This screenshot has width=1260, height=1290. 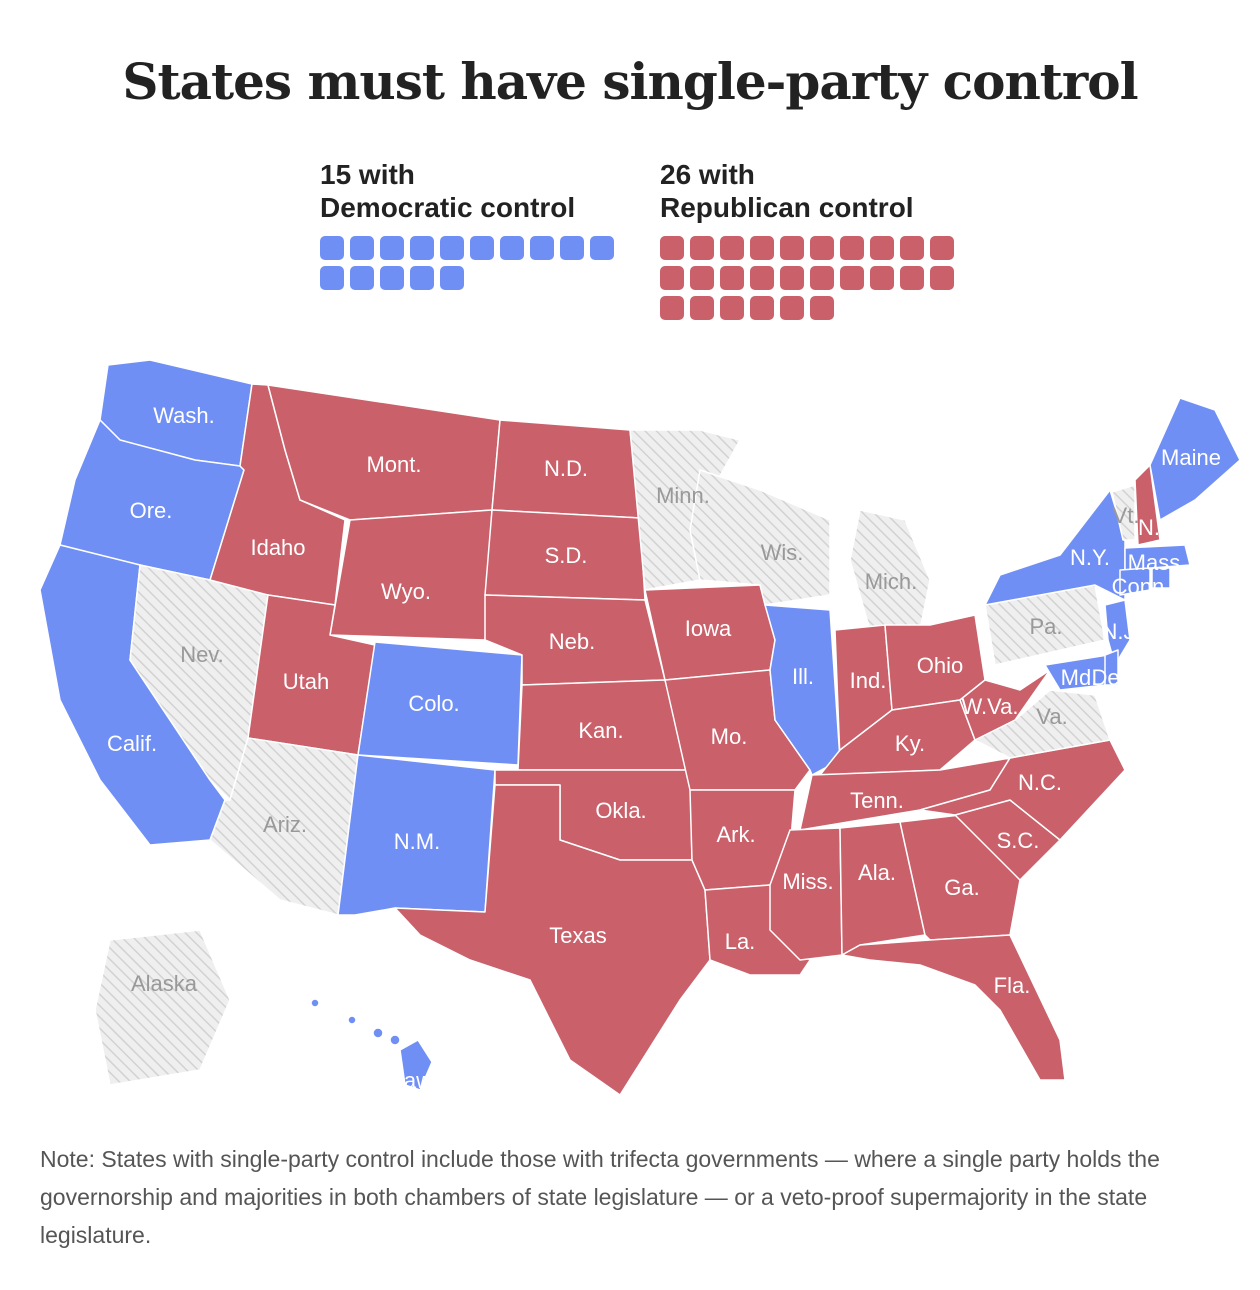 What do you see at coordinates (807, 278) in the screenshot?
I see `legend-republican-squares` at bounding box center [807, 278].